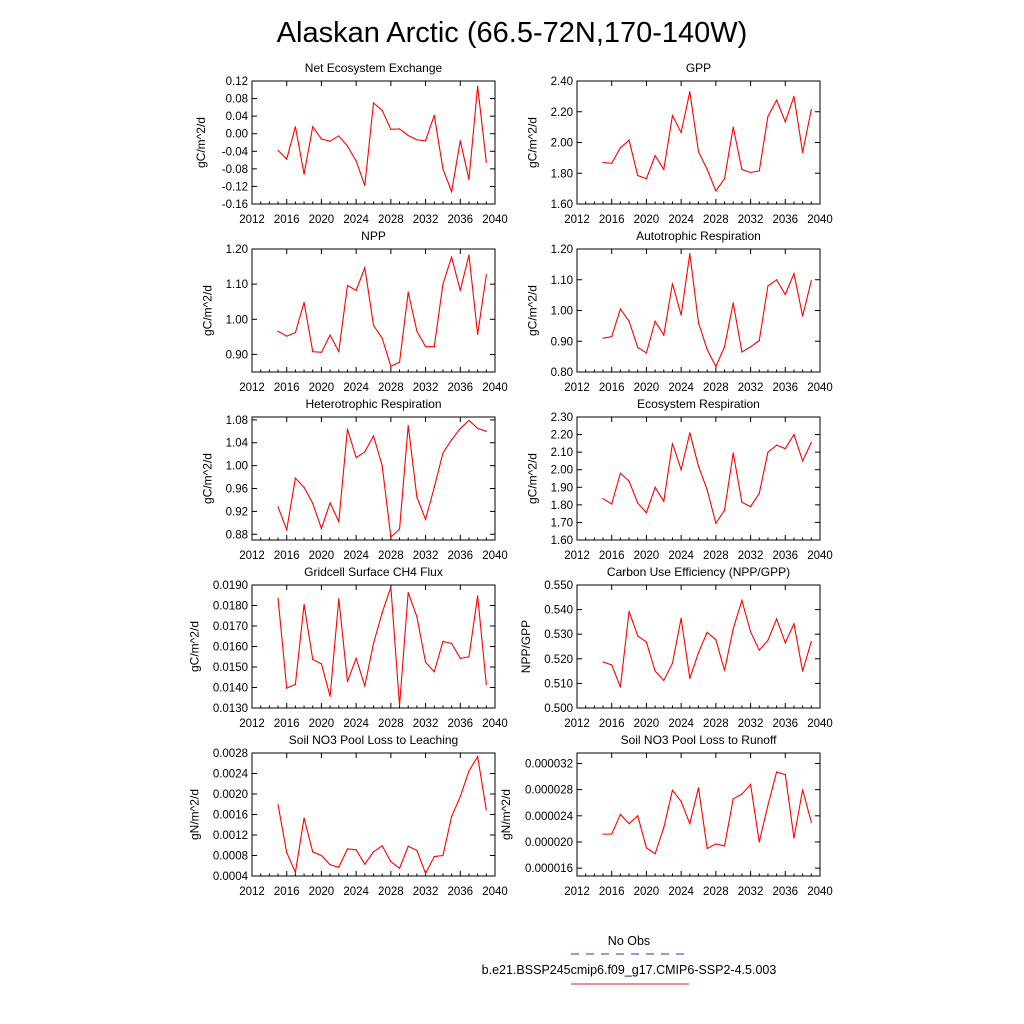 This screenshot has width=1024, height=1024. I want to click on x-tick-label: 2020, so click(647, 388).